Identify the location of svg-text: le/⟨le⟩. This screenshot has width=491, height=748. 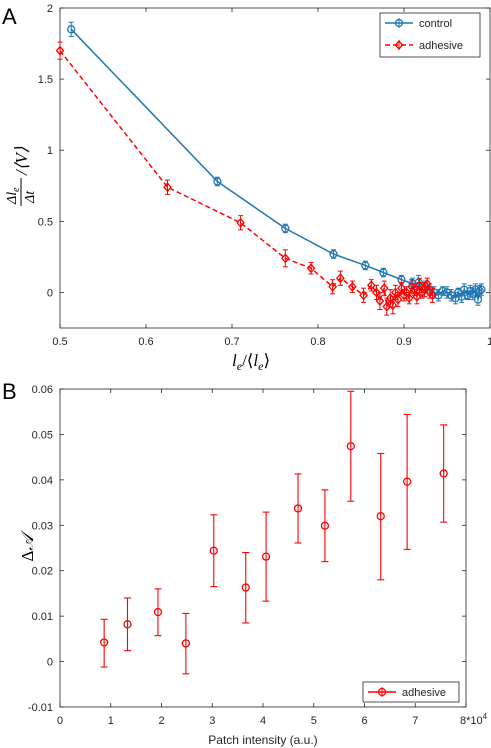
(251, 362).